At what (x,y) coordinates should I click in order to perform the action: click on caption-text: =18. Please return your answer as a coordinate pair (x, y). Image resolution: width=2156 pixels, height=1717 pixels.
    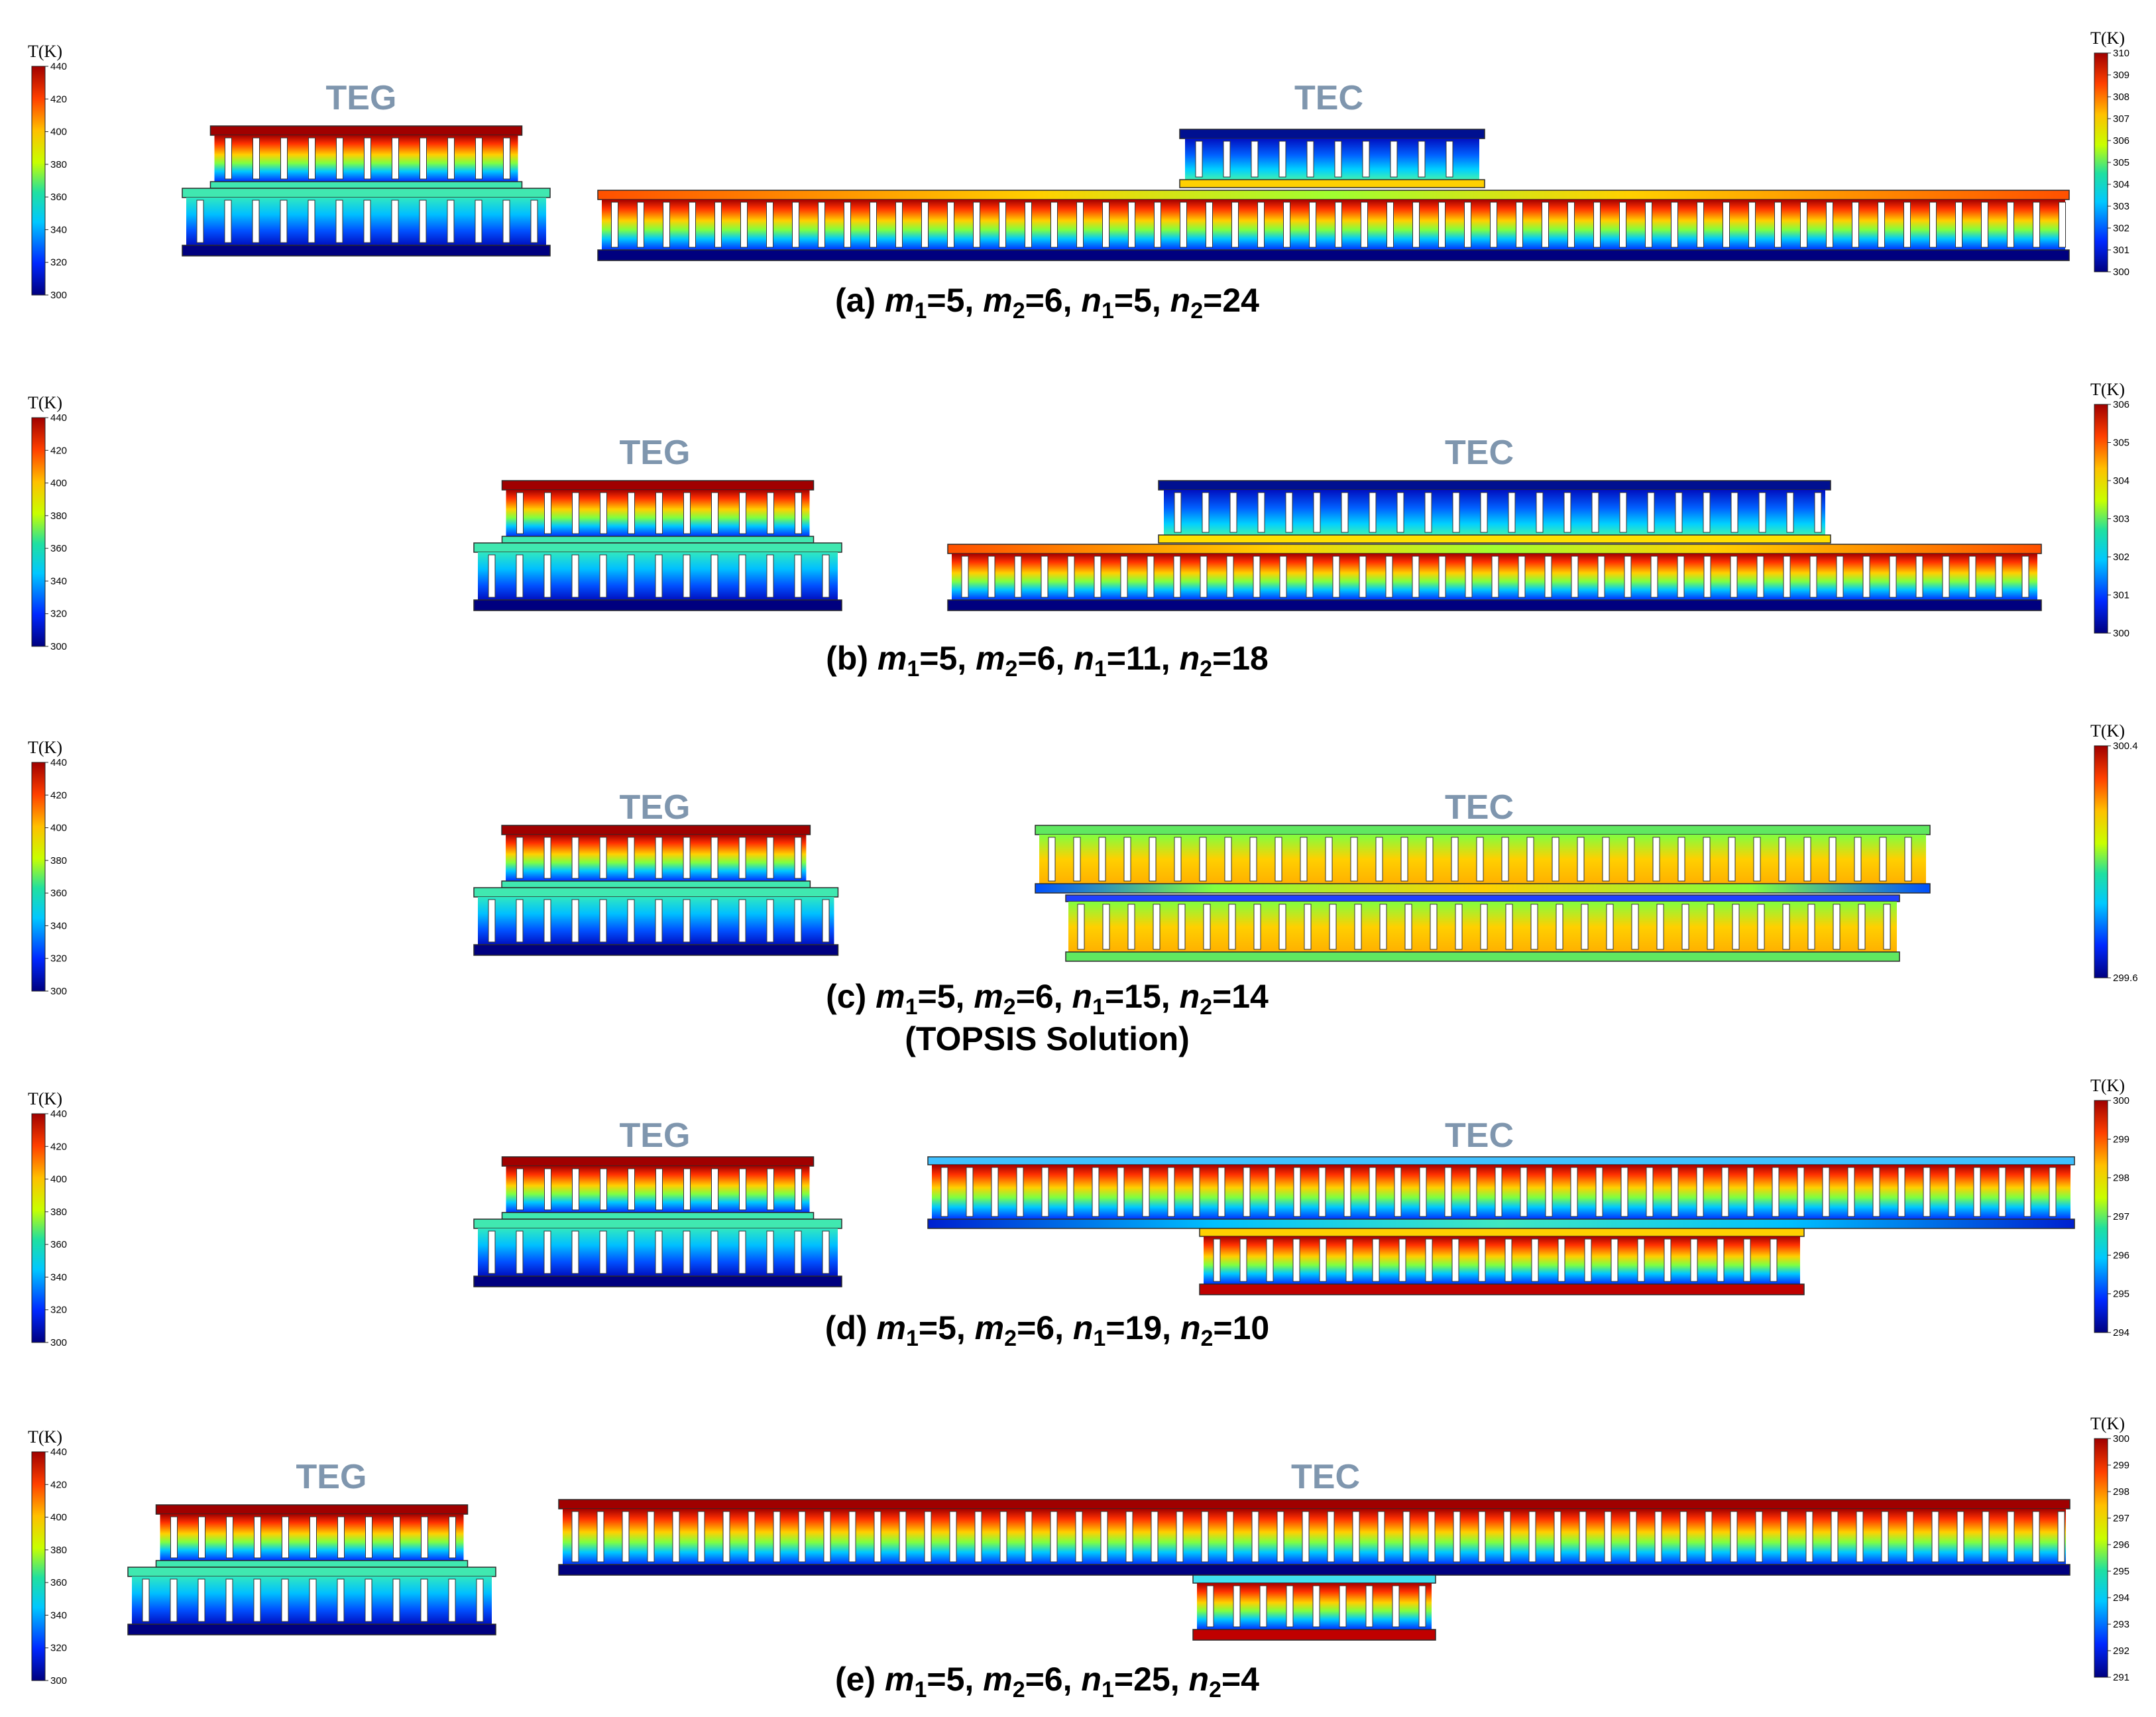
    Looking at the image, I should click on (1241, 658).